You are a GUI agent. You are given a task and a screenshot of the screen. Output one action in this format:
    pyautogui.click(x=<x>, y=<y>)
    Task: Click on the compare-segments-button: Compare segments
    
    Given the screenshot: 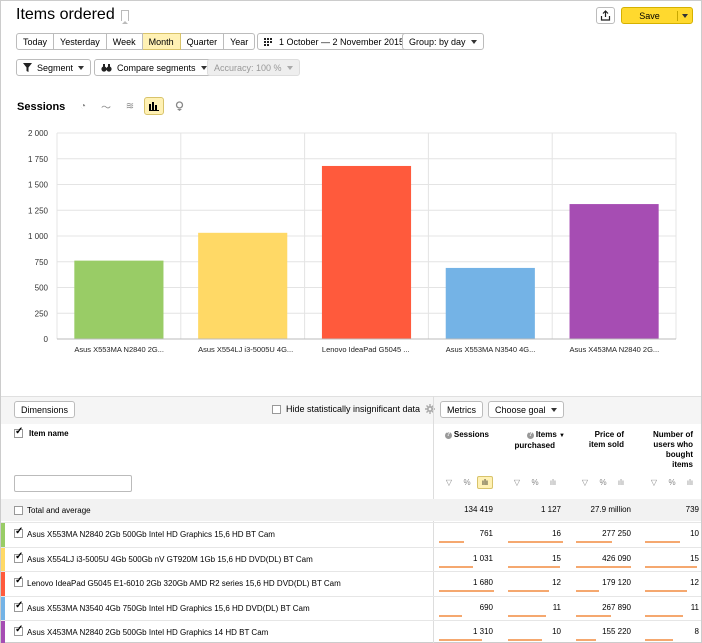 What is the action you would take?
    pyautogui.click(x=154, y=67)
    